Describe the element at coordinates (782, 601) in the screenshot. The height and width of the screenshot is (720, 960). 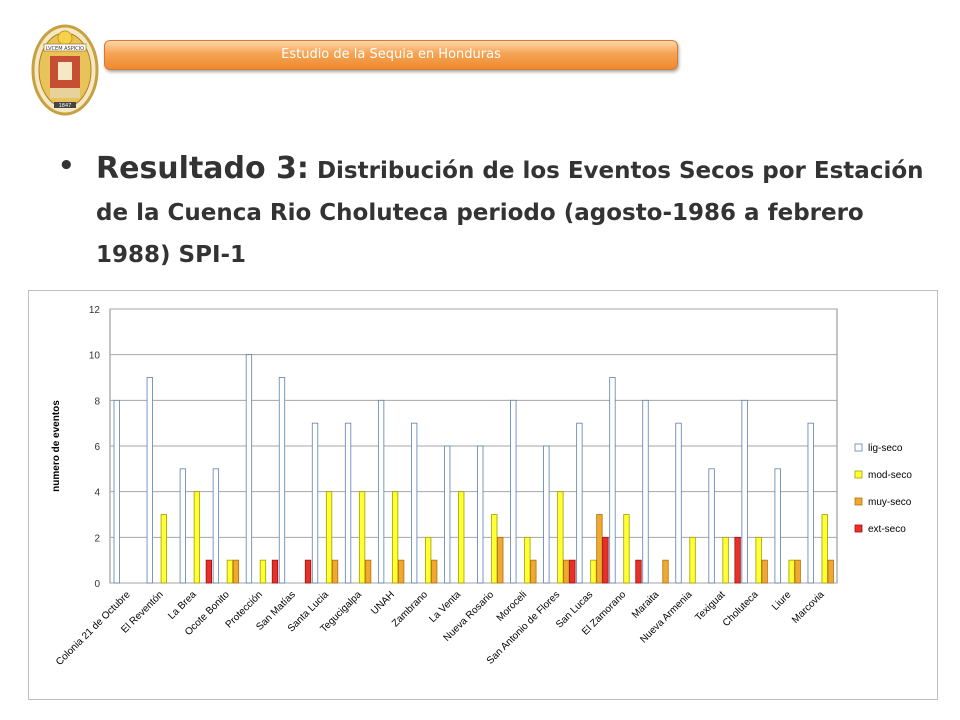
I see `x-tick-label: Liure` at that location.